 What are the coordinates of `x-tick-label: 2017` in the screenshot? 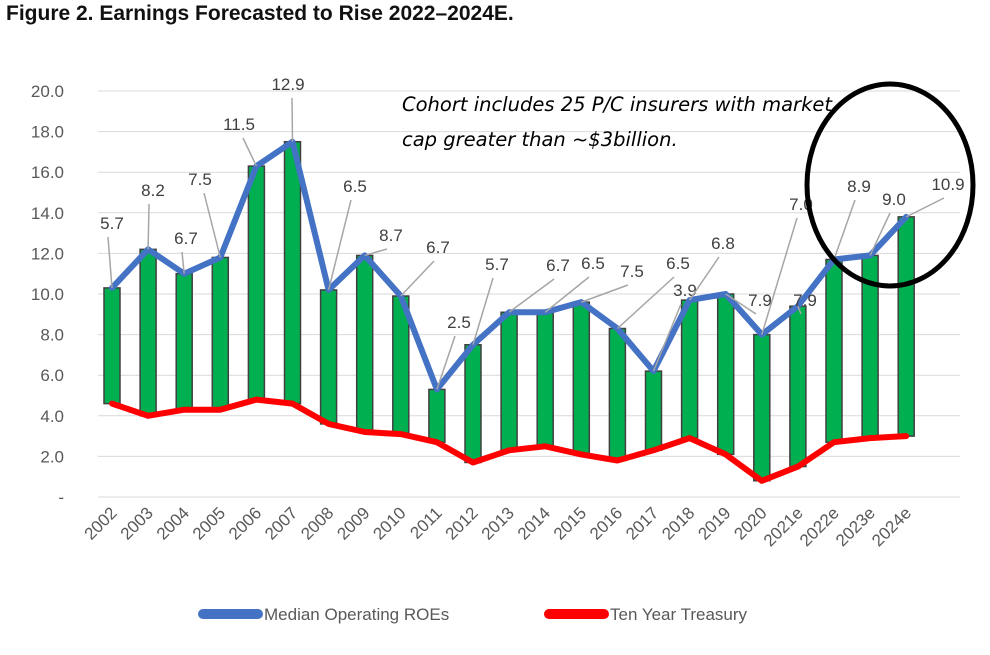 It's located at (642, 523).